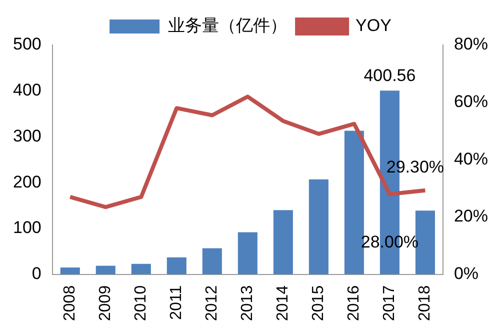  Describe the element at coordinates (70, 303) in the screenshot. I see `x-tick-label: 2008` at that location.